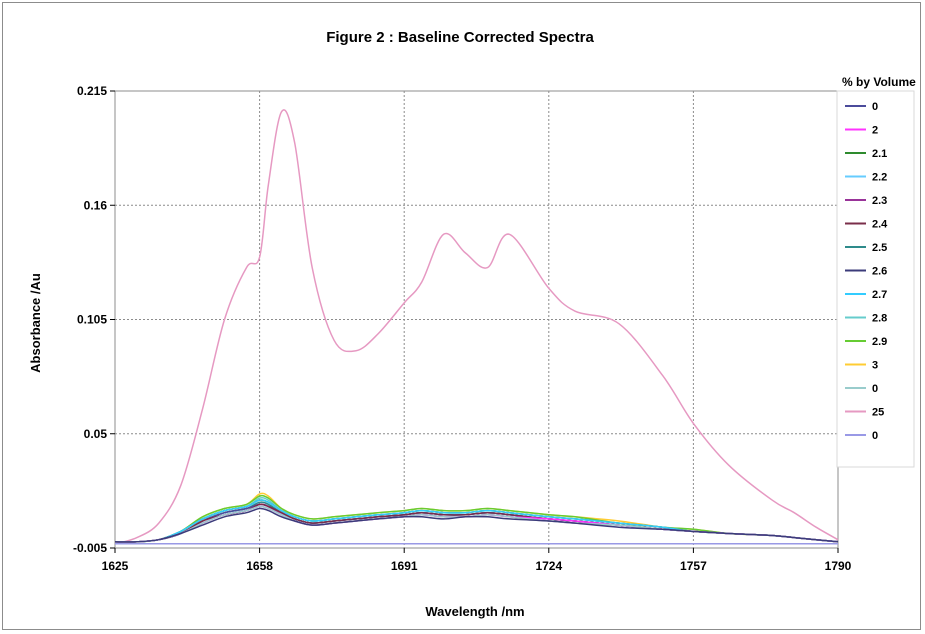 The height and width of the screenshot is (634, 925). I want to click on legend-entry-label: 2.9, so click(879, 342).